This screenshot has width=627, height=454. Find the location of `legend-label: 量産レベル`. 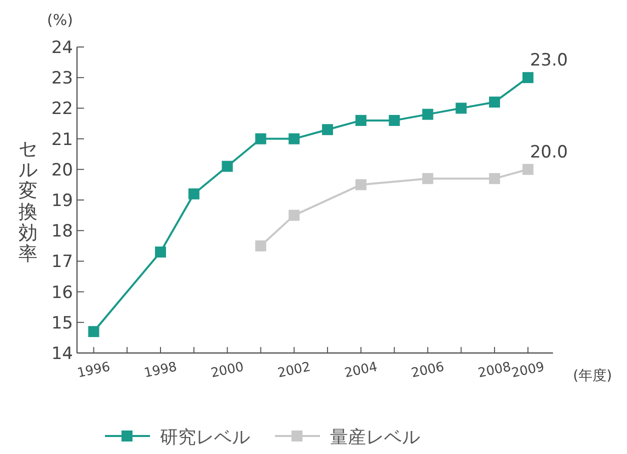

legend-label: 量産レベル is located at coordinates (375, 437).